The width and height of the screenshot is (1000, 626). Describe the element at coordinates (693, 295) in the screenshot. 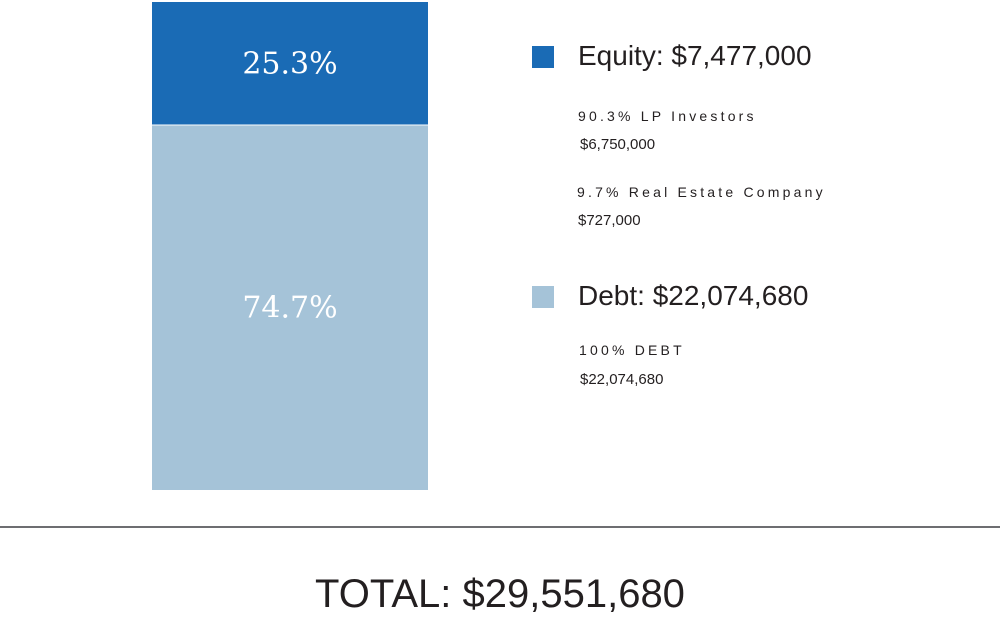

I see `debt-legend-label: Debt: $22,074,680` at that location.